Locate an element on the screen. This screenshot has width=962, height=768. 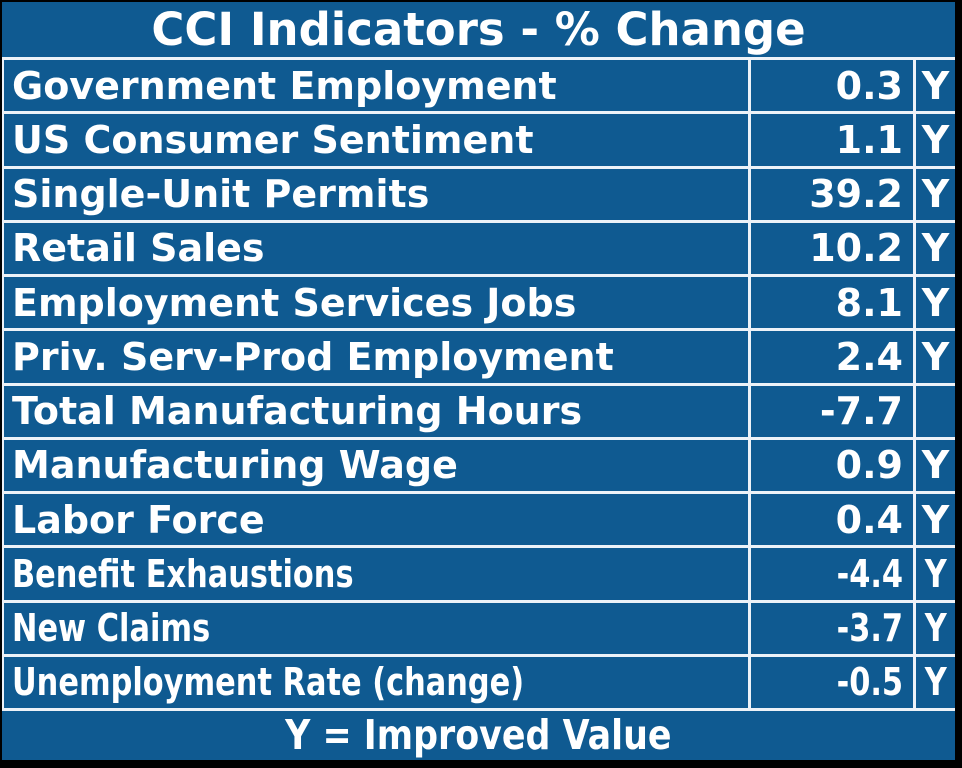
row-value-text: -0.5 is located at coordinates (869, 682).